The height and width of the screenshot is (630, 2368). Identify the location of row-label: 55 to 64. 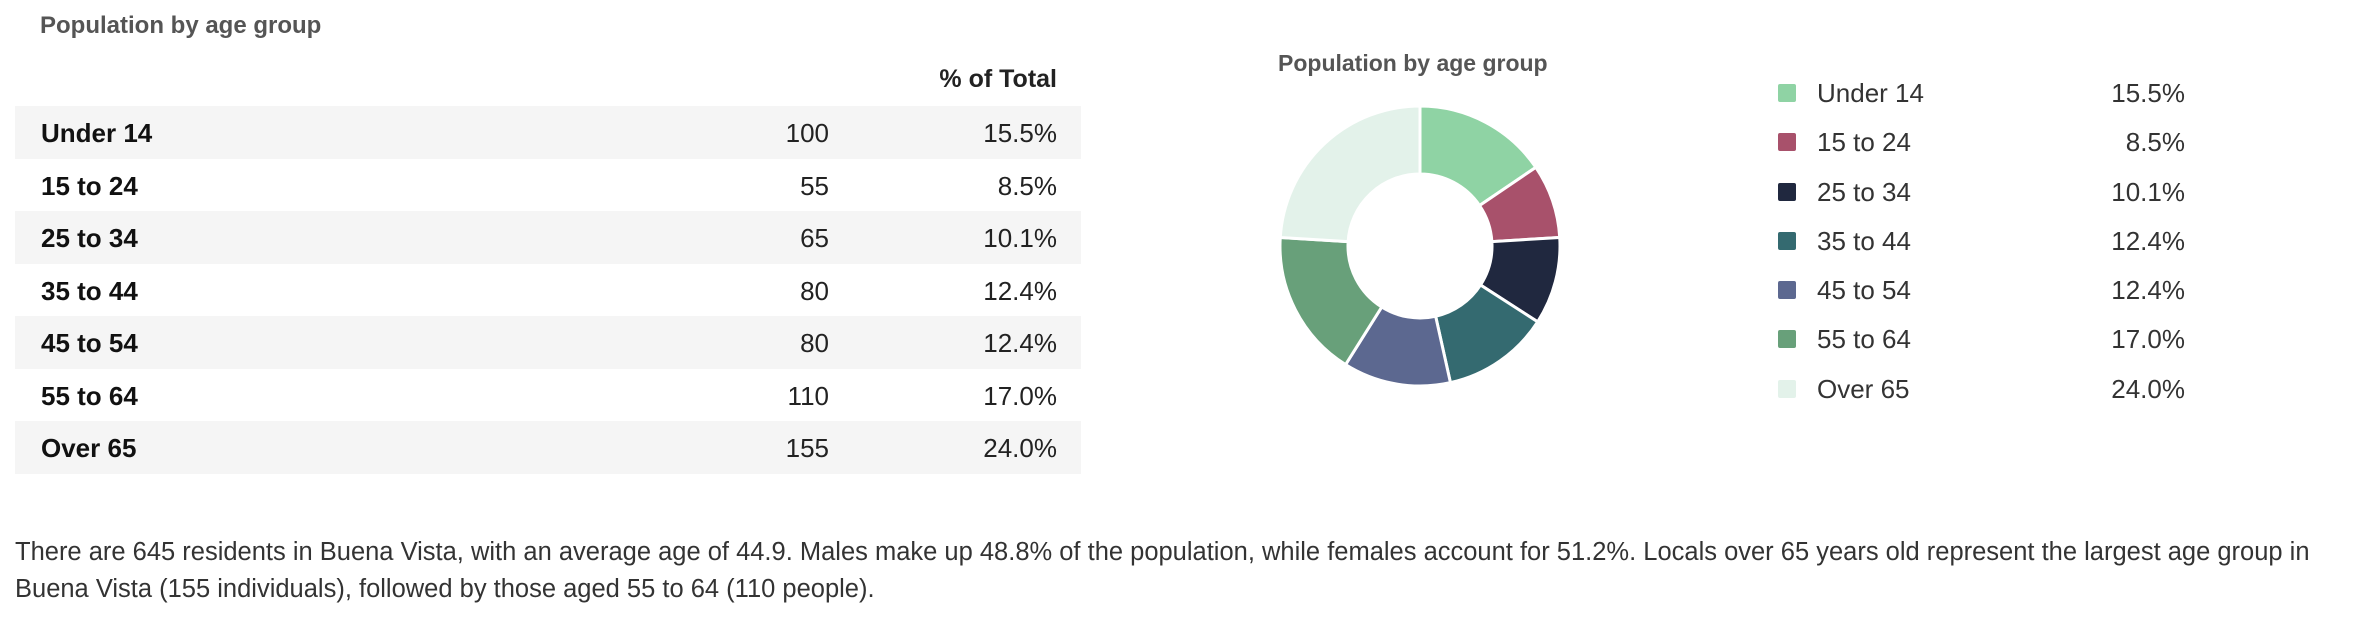
(89, 395).